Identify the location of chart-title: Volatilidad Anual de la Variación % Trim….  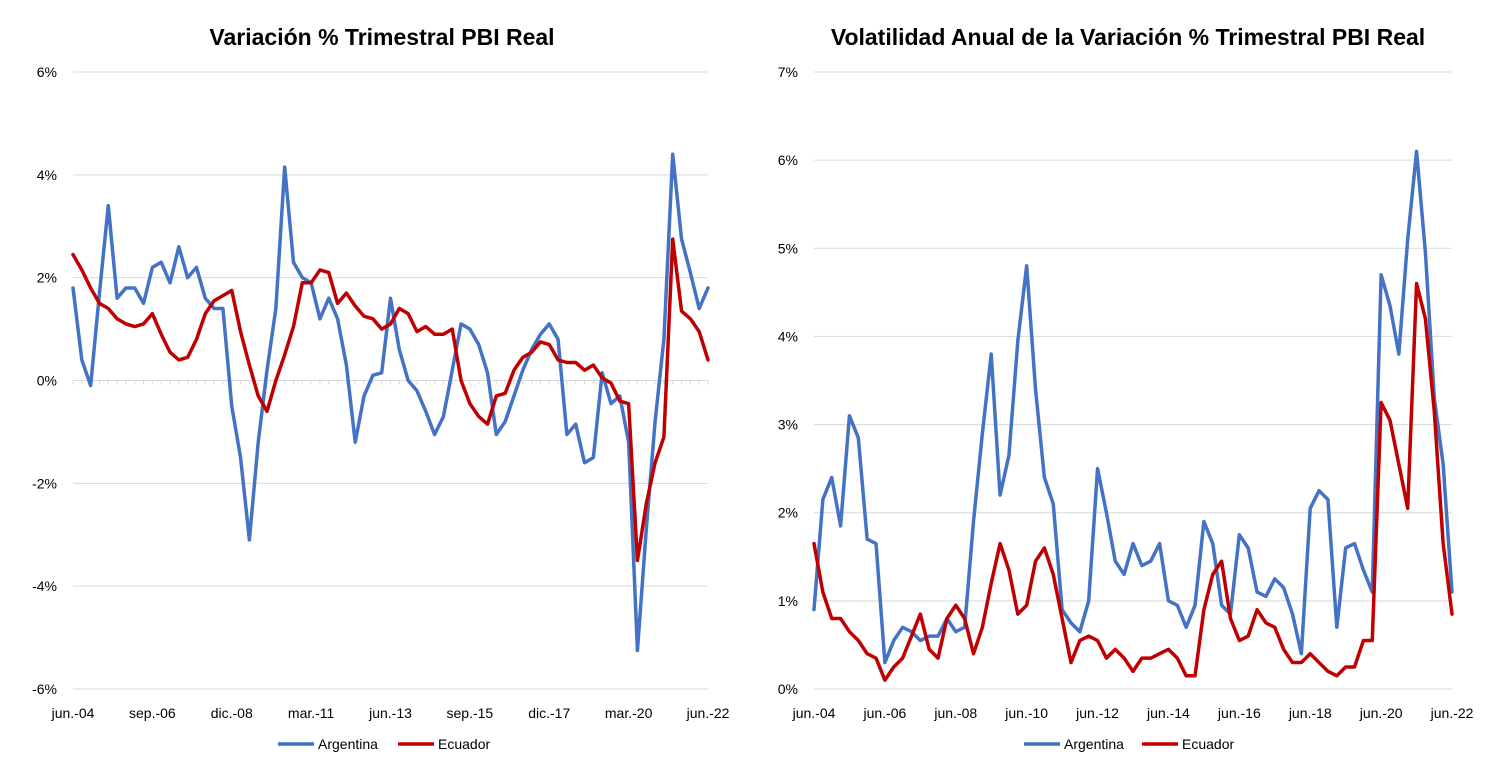
(1128, 37).